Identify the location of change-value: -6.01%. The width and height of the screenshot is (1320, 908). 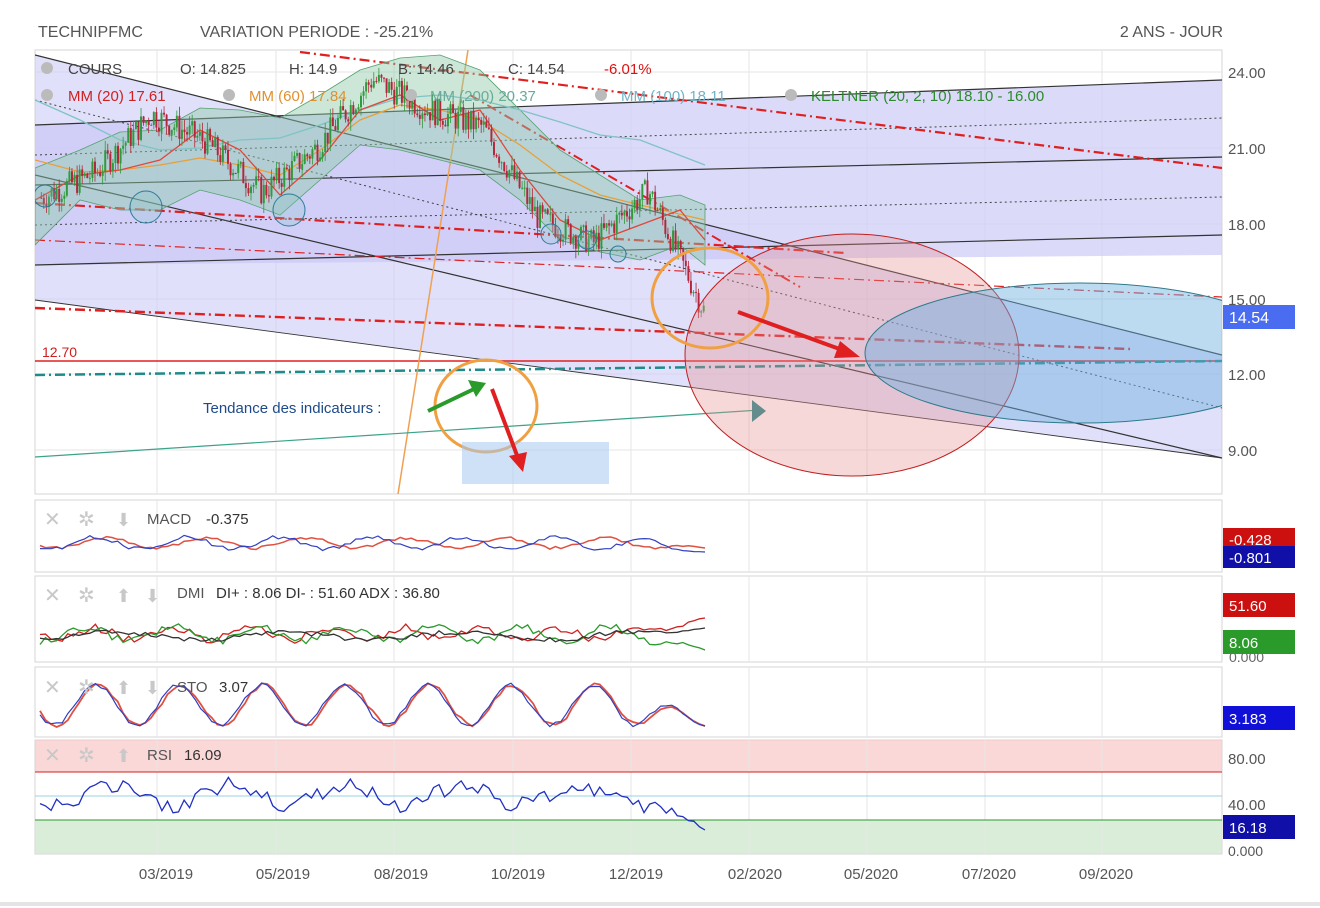
(628, 69).